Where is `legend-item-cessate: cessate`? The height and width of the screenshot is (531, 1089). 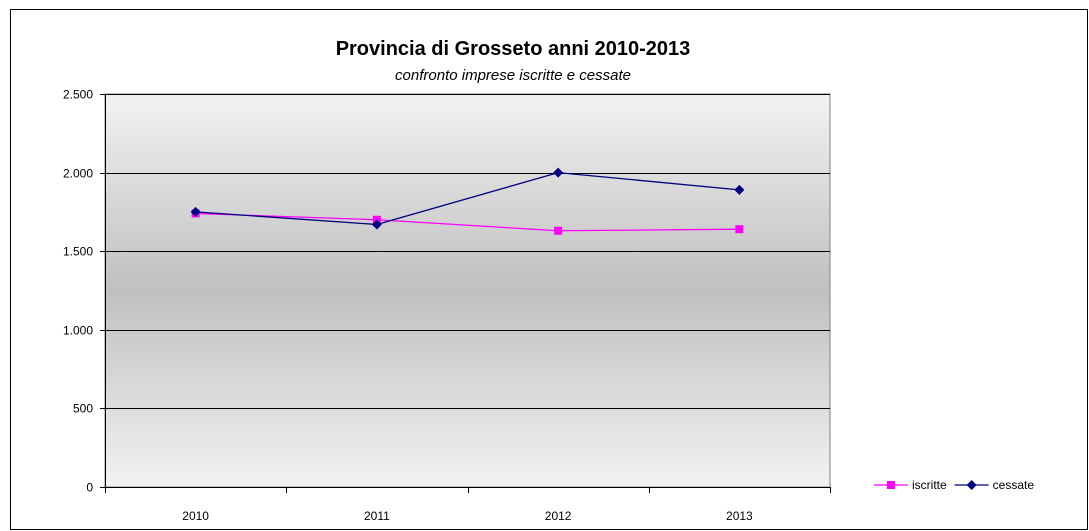
legend-item-cessate: cessate is located at coordinates (994, 485).